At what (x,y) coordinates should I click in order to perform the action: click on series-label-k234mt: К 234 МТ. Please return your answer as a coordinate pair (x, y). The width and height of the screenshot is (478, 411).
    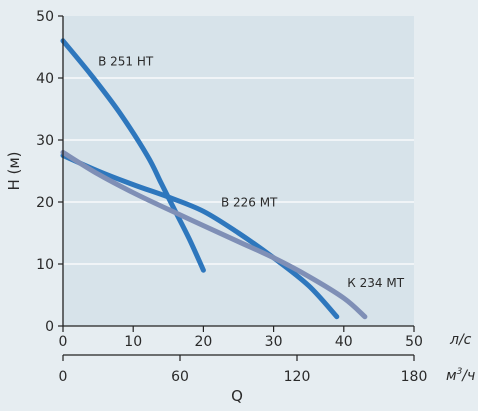
    Looking at the image, I should click on (375, 283).